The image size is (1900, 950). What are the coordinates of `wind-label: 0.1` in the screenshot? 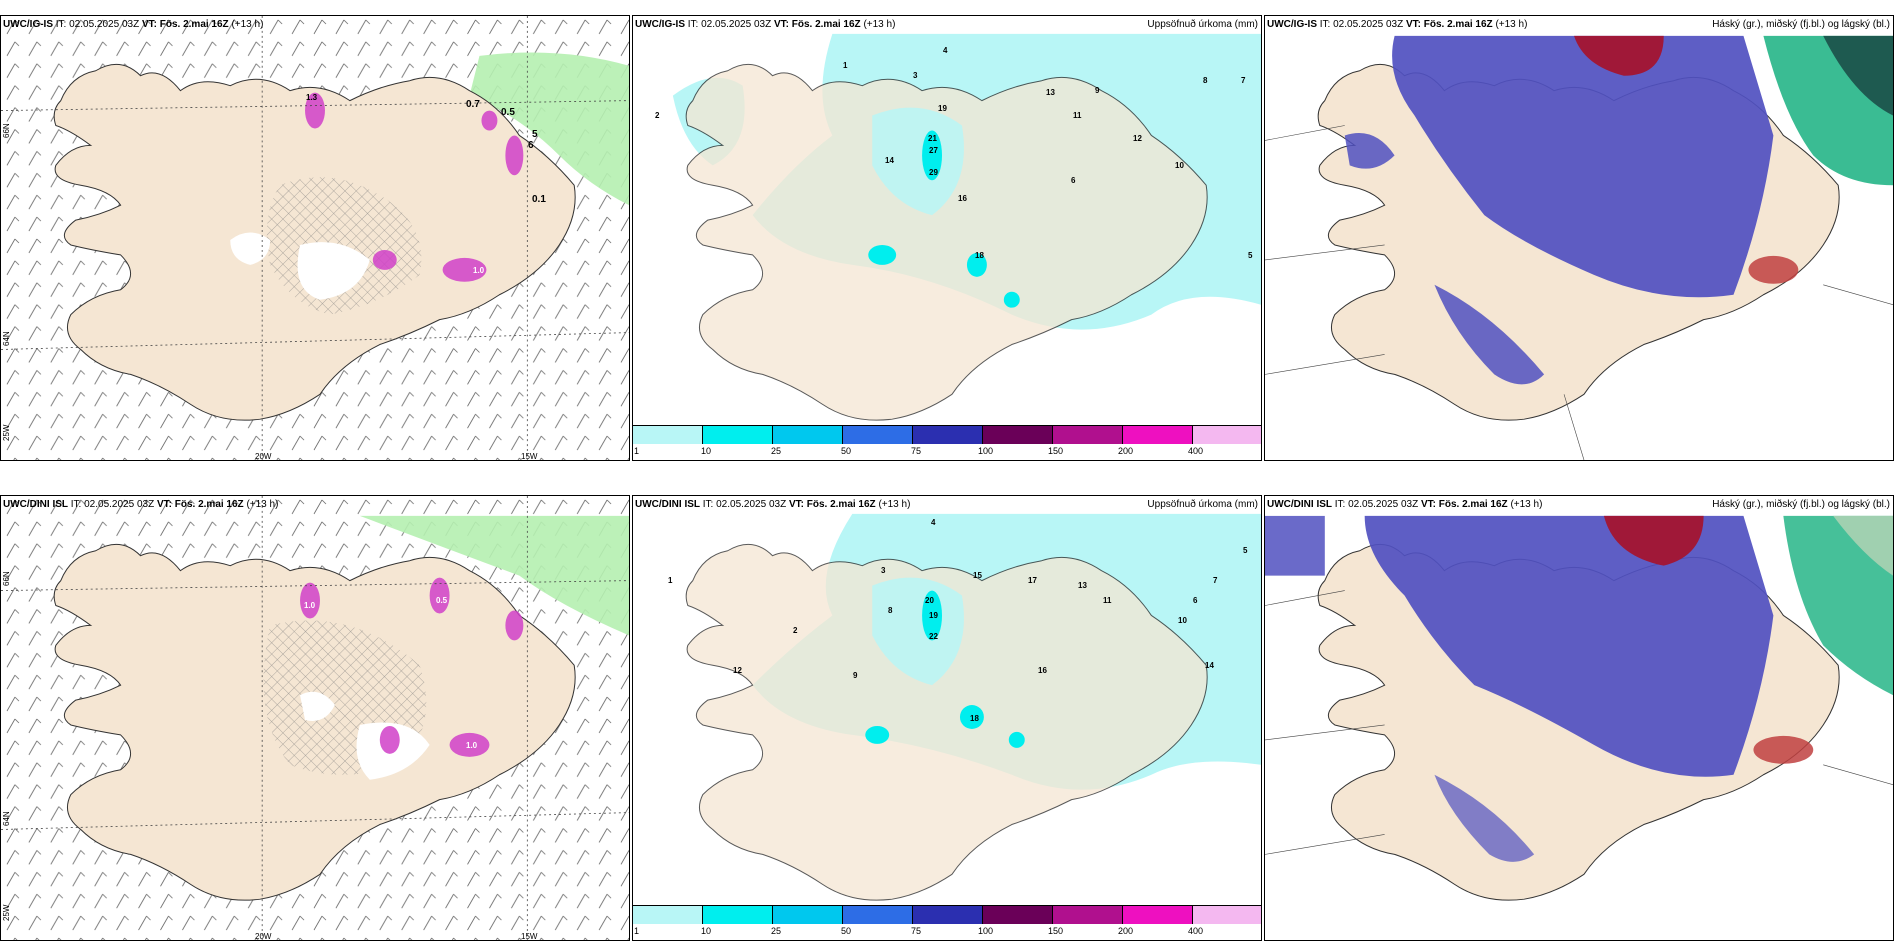 It's located at (539, 199).